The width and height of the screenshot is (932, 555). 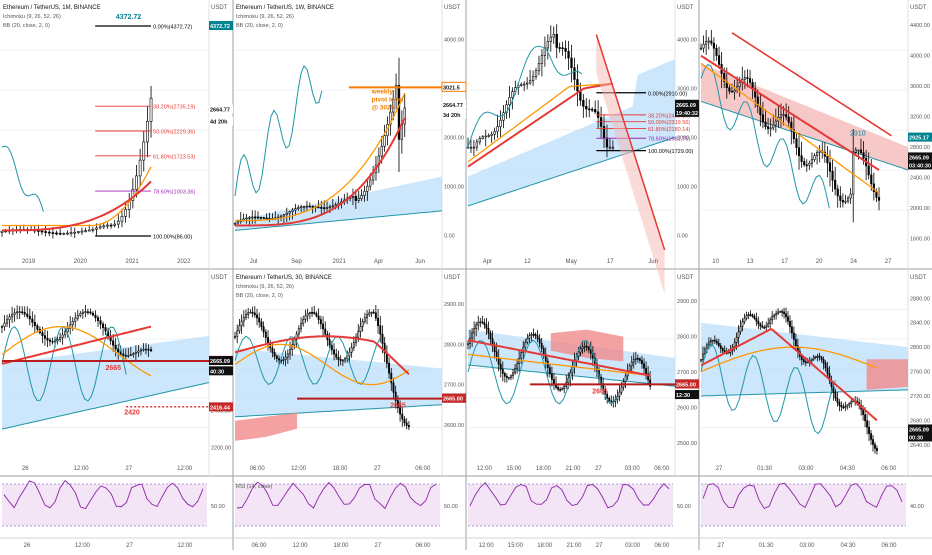 I want to click on support-label: 2665, so click(x=398, y=406).